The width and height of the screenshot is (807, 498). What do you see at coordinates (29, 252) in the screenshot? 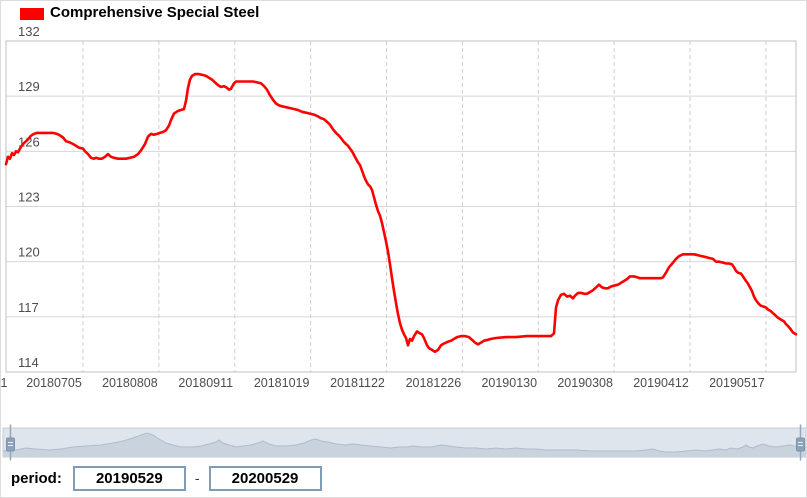
I see `y-axis-label: 120` at bounding box center [29, 252].